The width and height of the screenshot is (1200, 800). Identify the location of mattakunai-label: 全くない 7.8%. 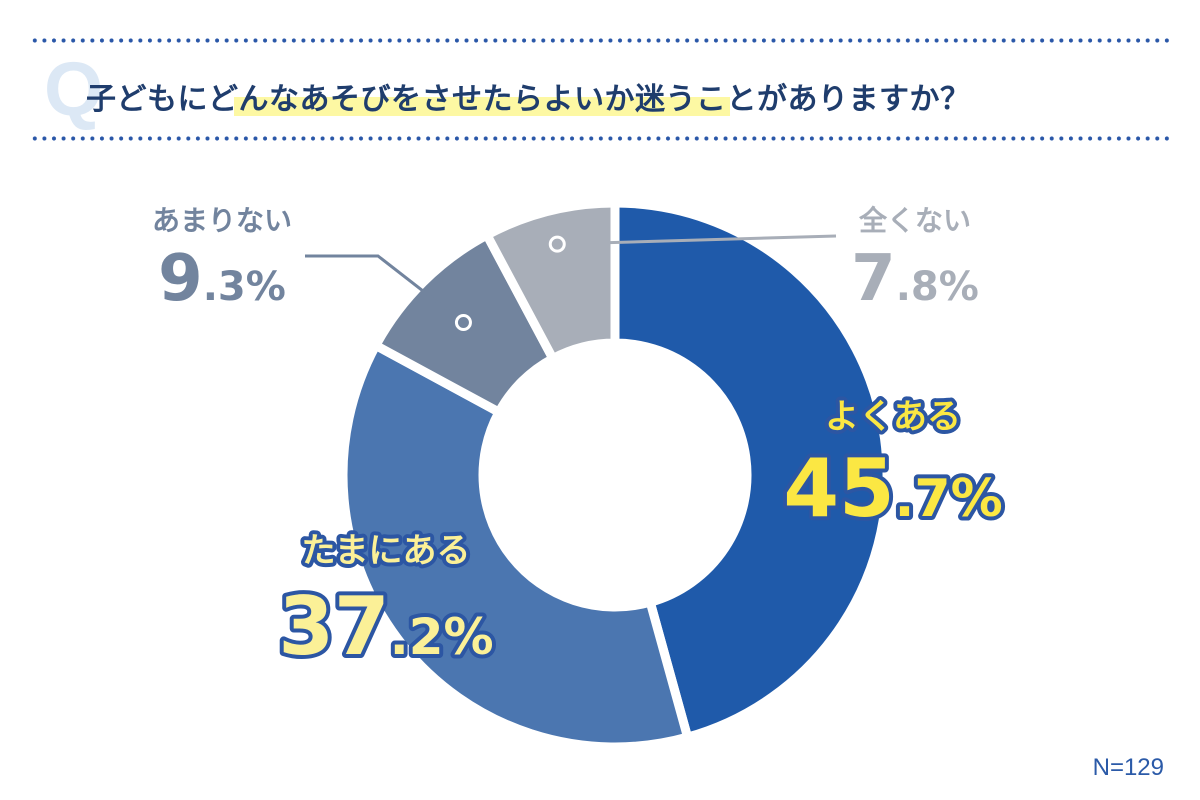
(915, 260).